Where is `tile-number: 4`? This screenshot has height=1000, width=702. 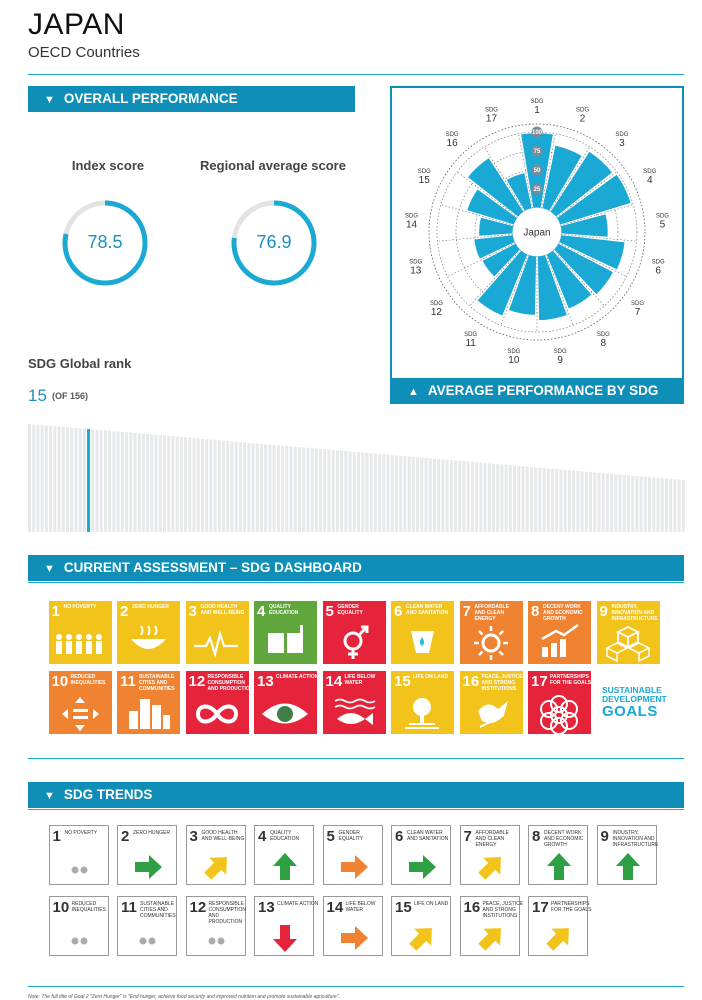 tile-number: 4 is located at coordinates (261, 611).